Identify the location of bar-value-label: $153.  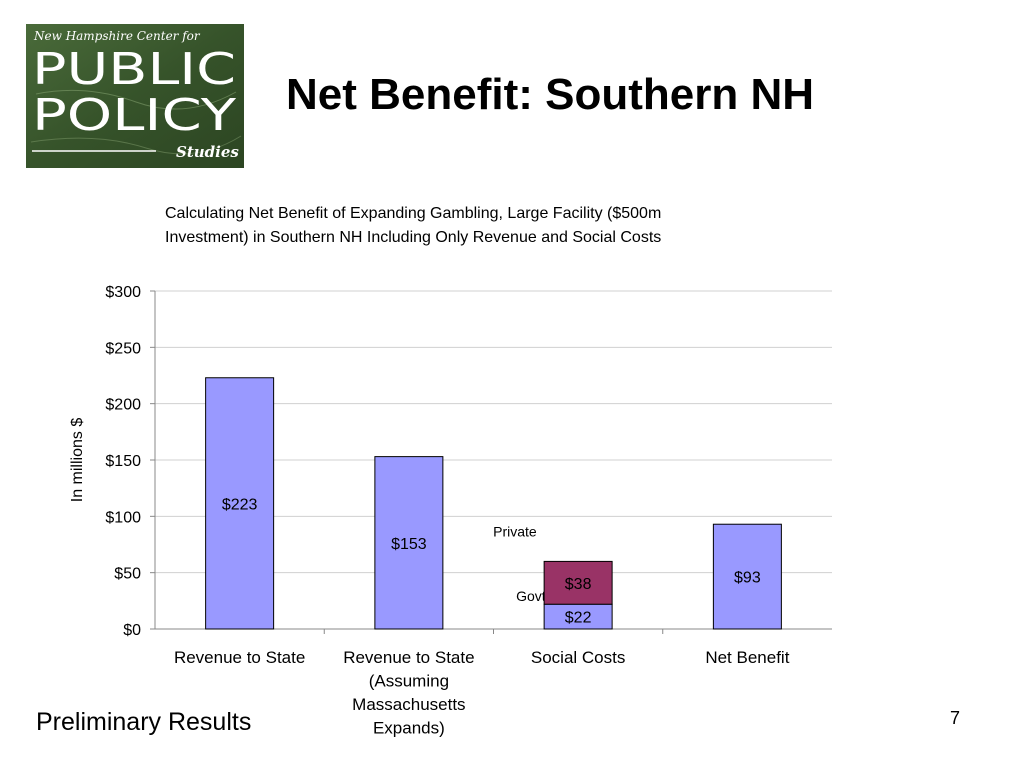
(409, 544).